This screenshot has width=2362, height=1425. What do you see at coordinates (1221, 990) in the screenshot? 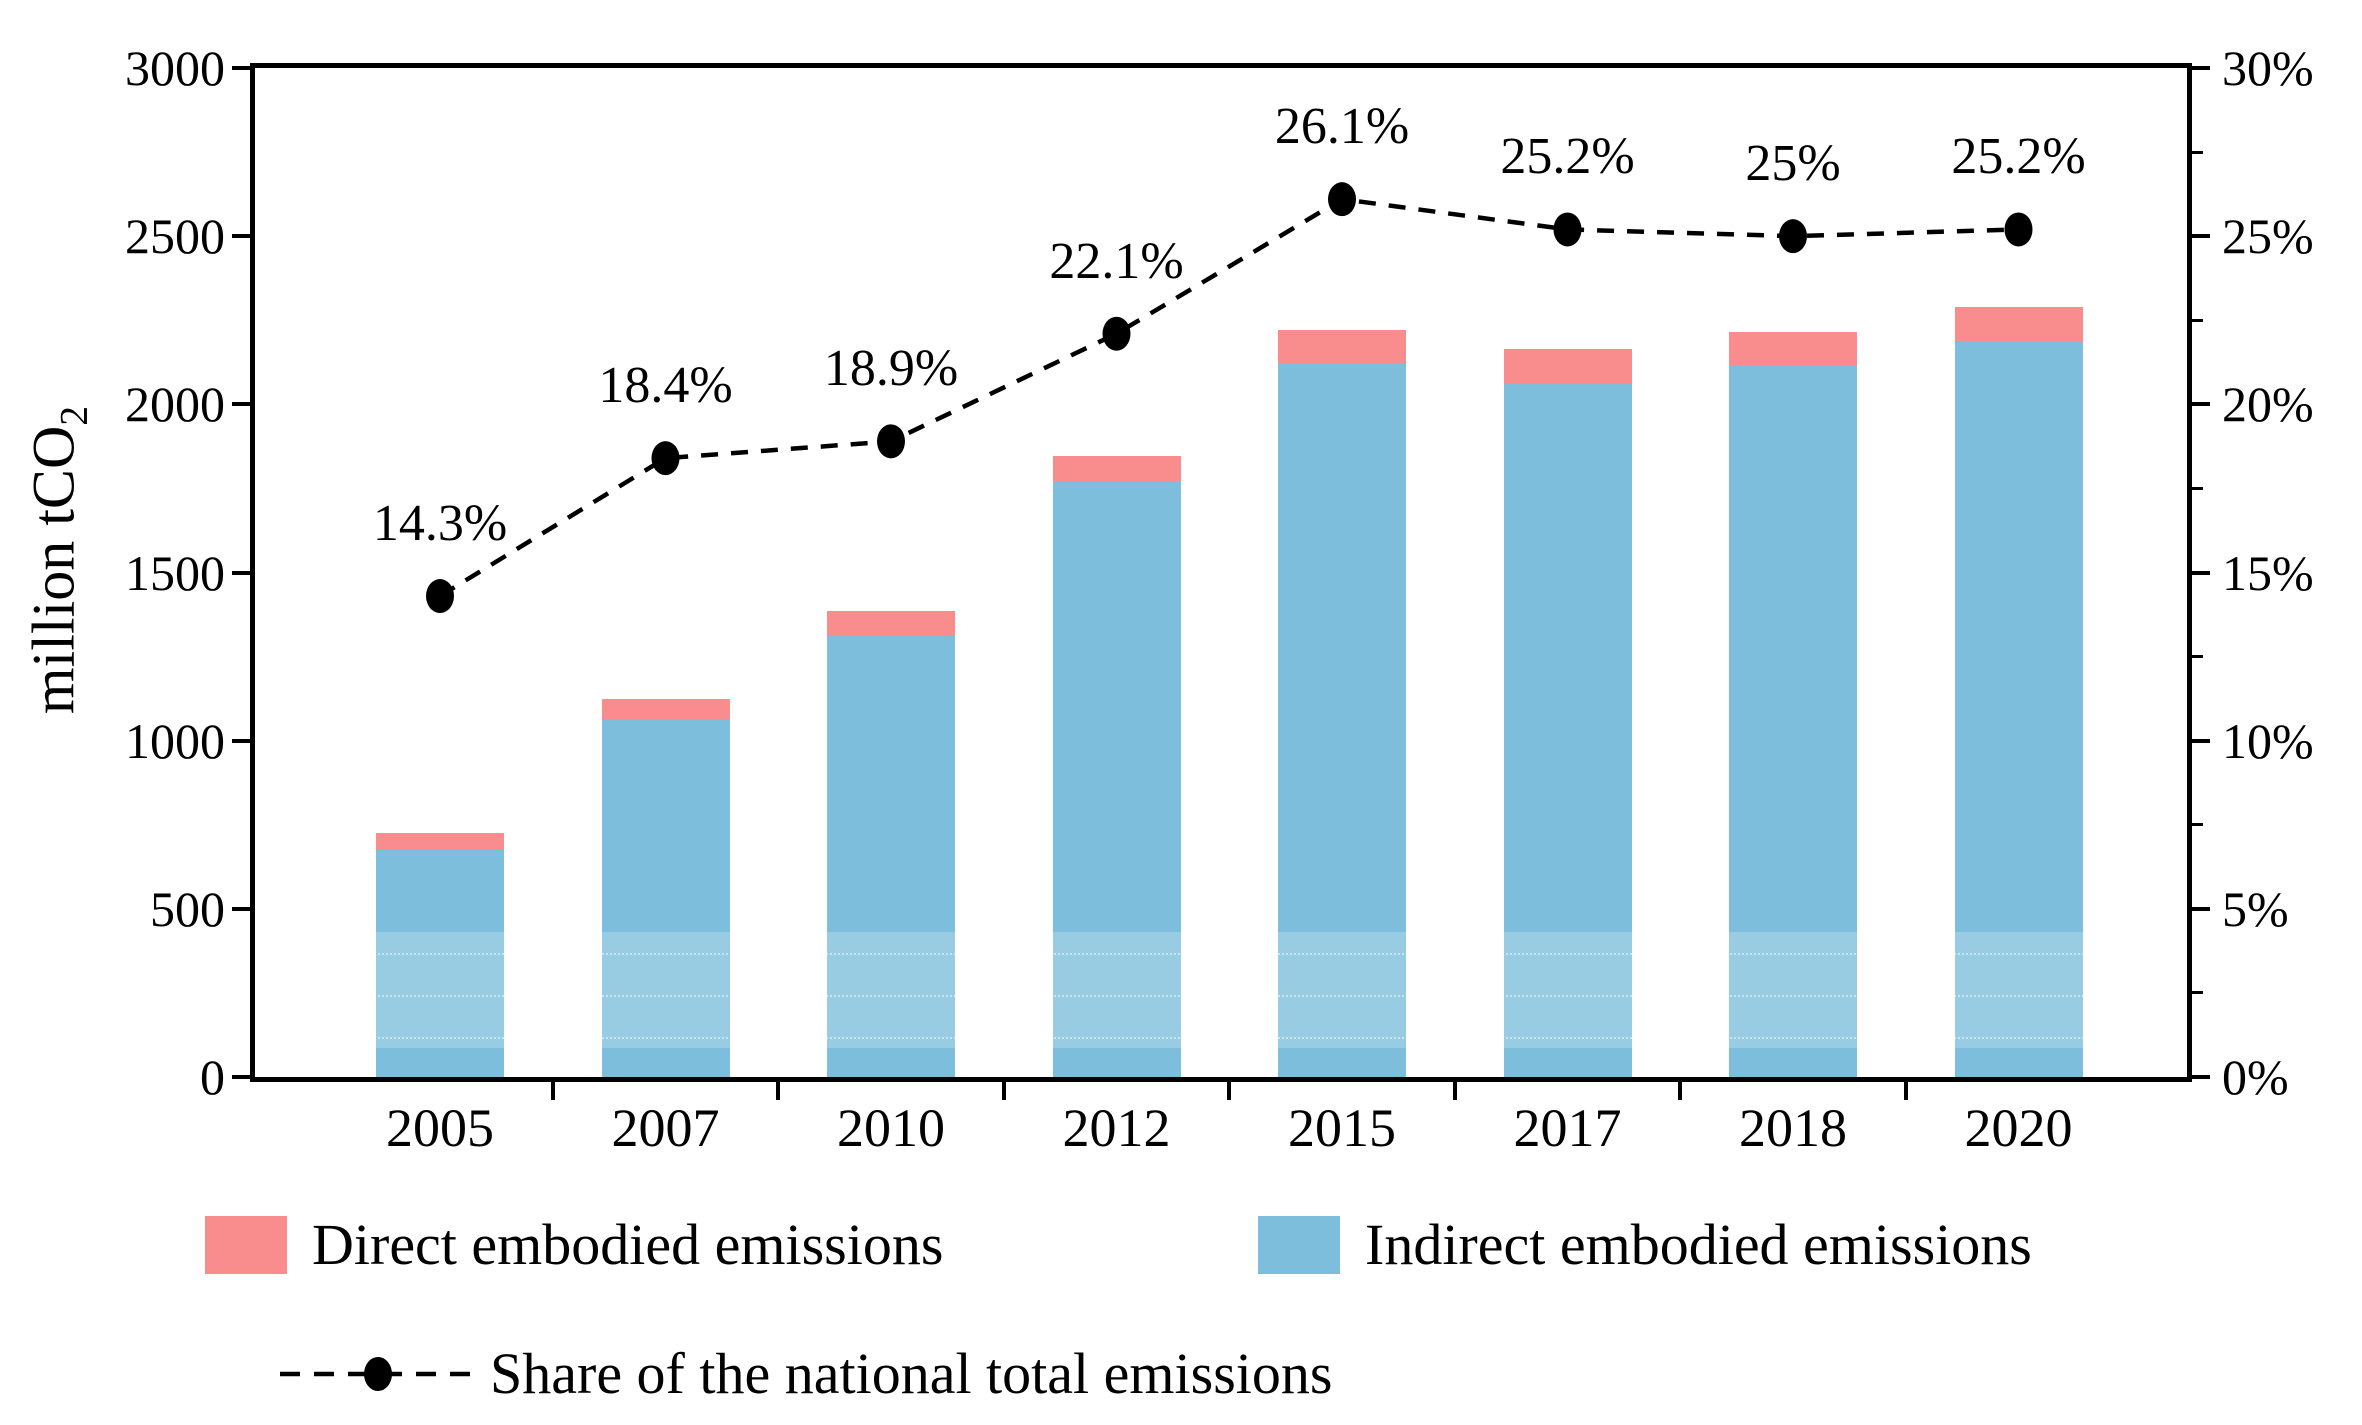
I see `translucent-band` at bounding box center [1221, 990].